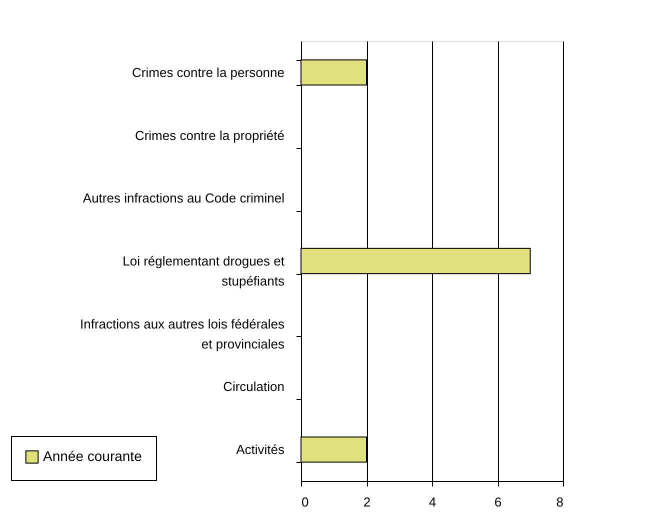  Describe the element at coordinates (203, 271) in the screenshot. I see `y-tick-label: Loi réglementant drogues et stupéfiants` at that location.